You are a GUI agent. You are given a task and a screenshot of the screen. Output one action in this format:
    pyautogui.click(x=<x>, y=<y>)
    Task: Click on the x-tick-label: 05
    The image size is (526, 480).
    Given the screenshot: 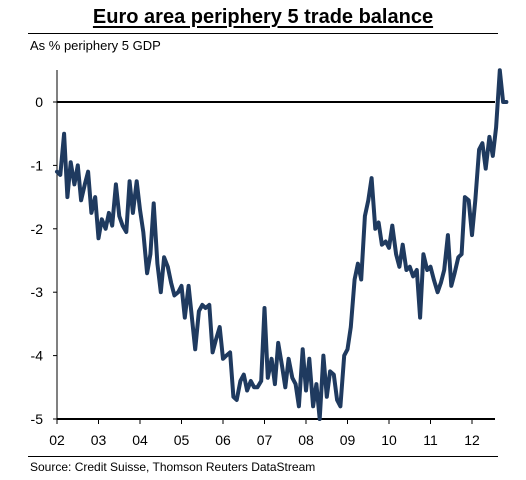 What is the action you would take?
    pyautogui.click(x=182, y=440)
    